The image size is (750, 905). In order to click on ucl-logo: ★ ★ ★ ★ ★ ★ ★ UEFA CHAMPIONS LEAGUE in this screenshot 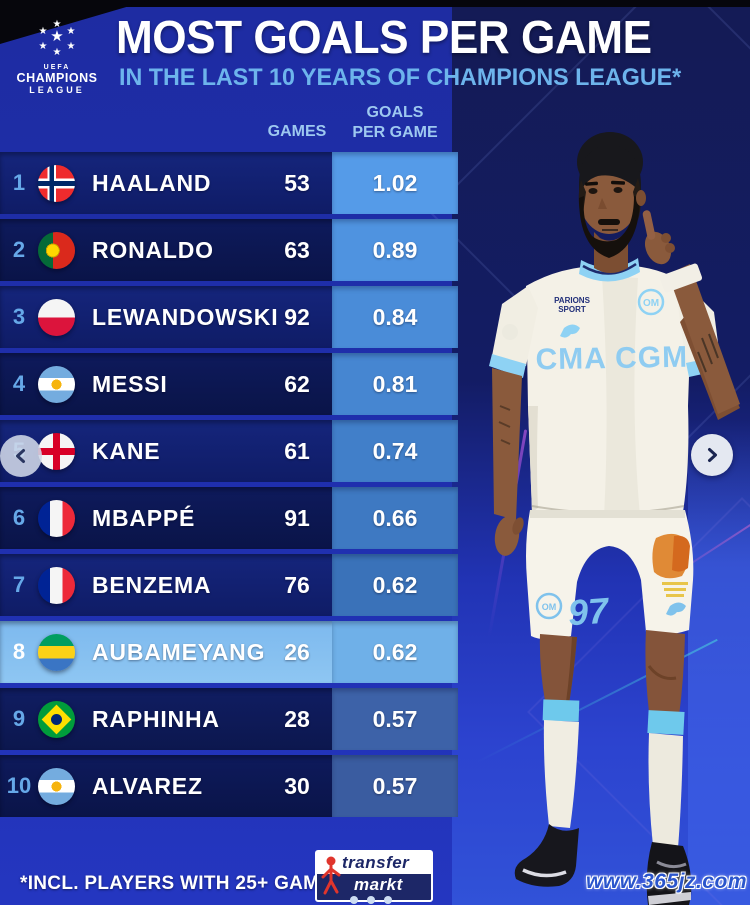, I will do `click(57, 54)`.